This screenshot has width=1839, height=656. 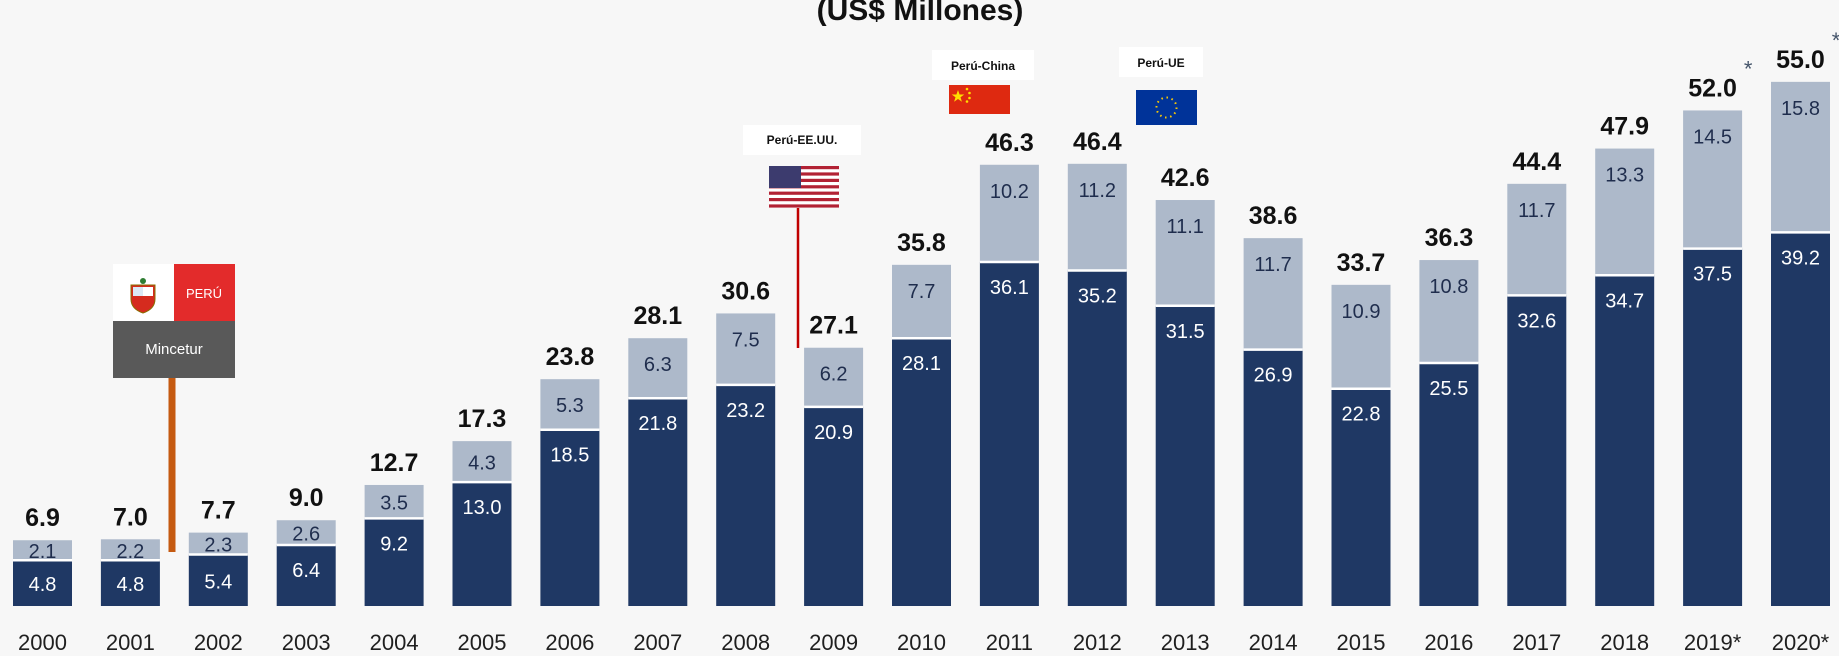 I want to click on bar-total-7: 28.1, so click(x=657, y=316).